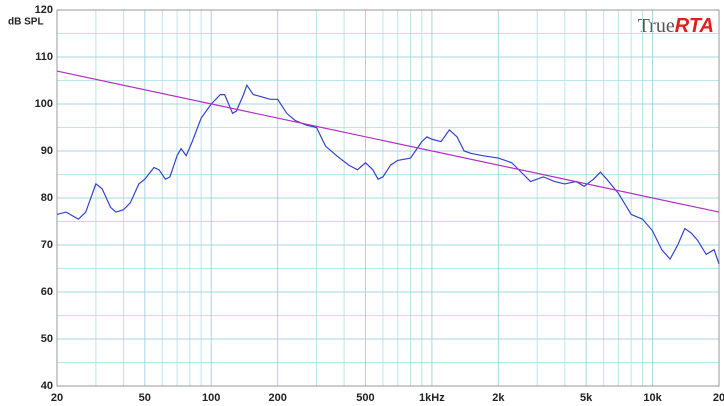 Image resolution: width=724 pixels, height=406 pixels. Describe the element at coordinates (44, 104) in the screenshot. I see `y-tick-label: 100` at that location.